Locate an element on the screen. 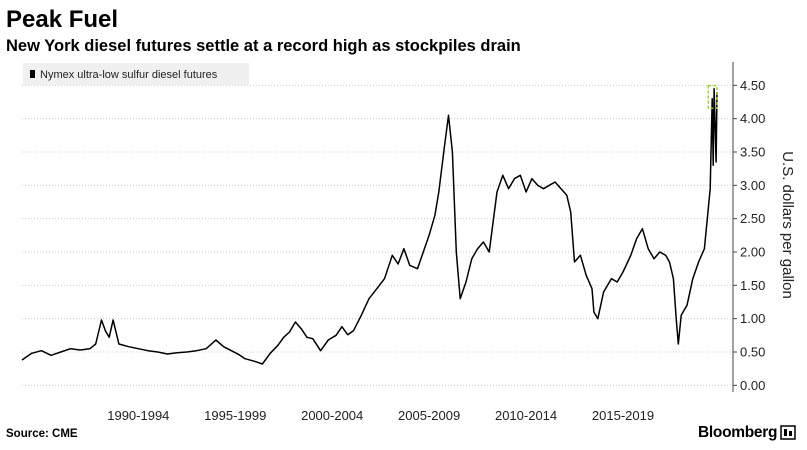  y-tick-label: 2.50 is located at coordinates (752, 218).